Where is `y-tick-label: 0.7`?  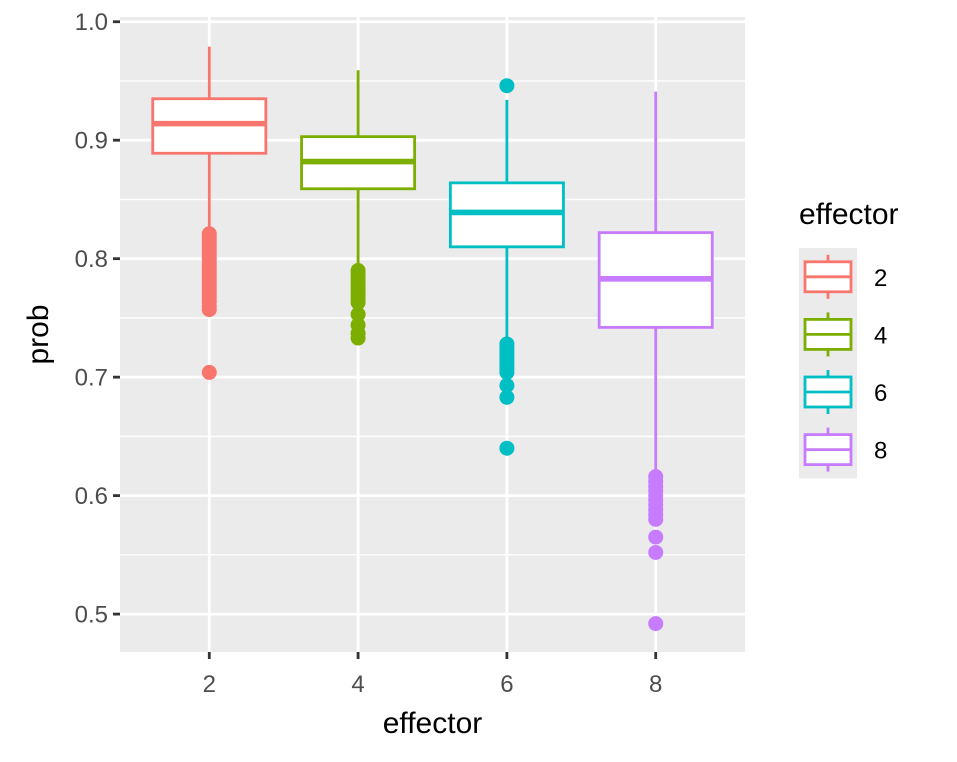
y-tick-label: 0.7 is located at coordinates (91, 378).